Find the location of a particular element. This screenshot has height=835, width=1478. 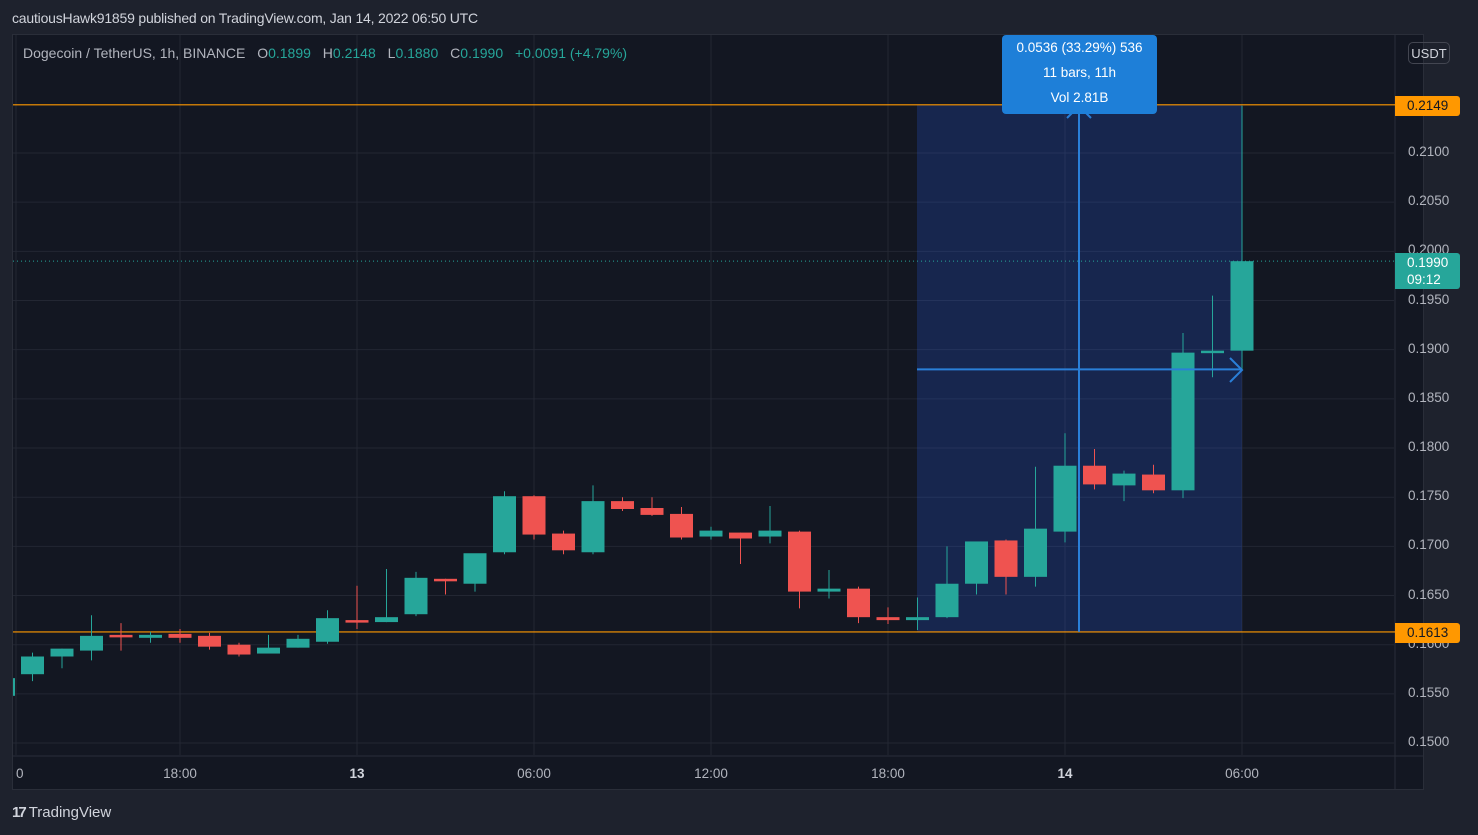

low-label: L is located at coordinates (391, 53).